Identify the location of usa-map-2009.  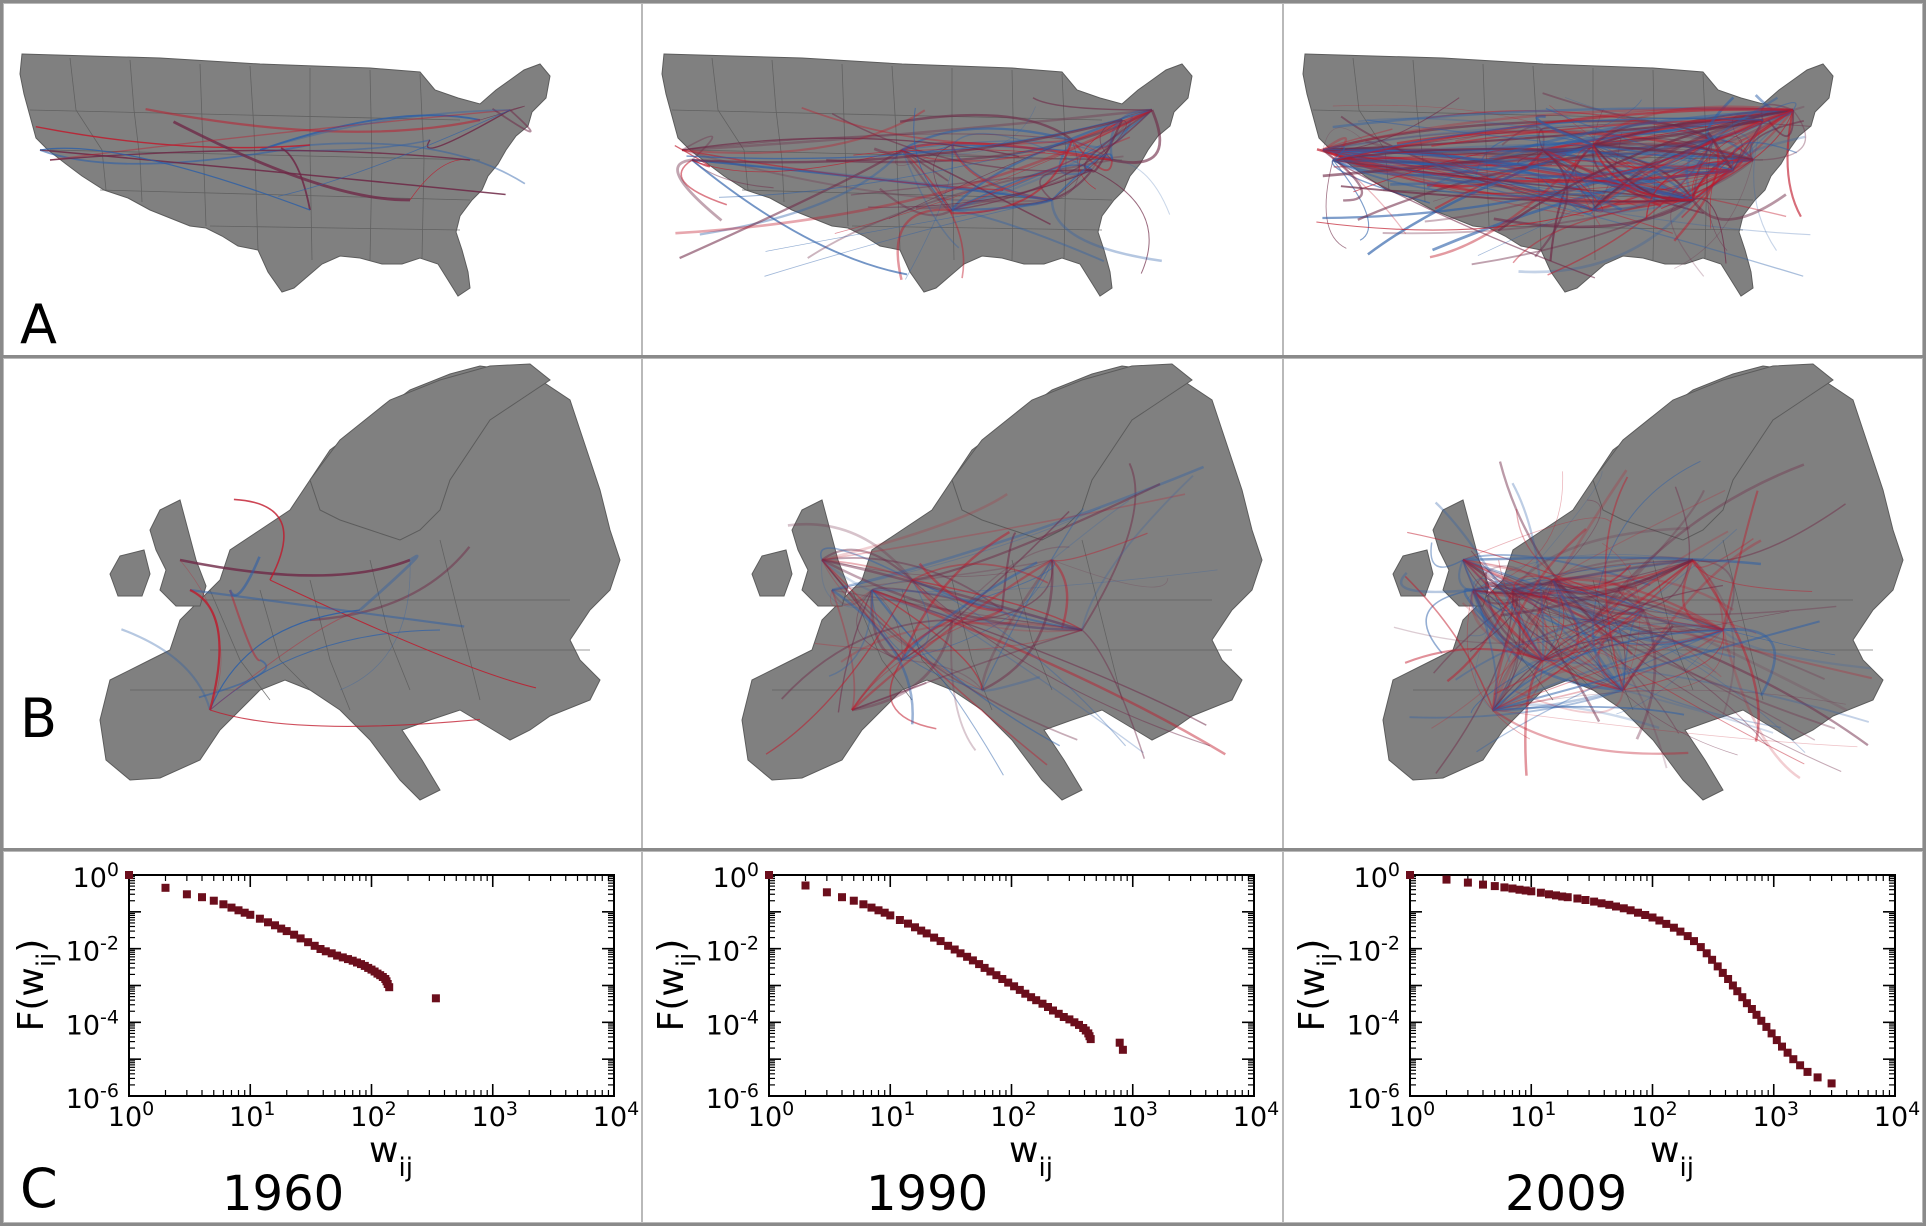
(1568, 175).